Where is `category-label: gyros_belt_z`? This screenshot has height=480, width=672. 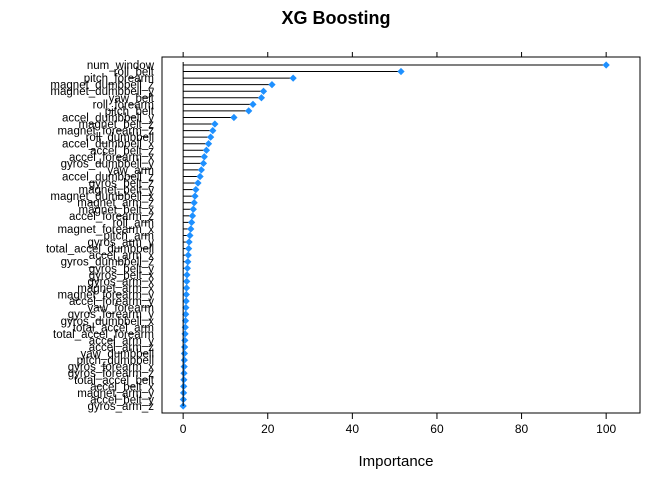 category-label: gyros_belt_z is located at coordinates (121, 184).